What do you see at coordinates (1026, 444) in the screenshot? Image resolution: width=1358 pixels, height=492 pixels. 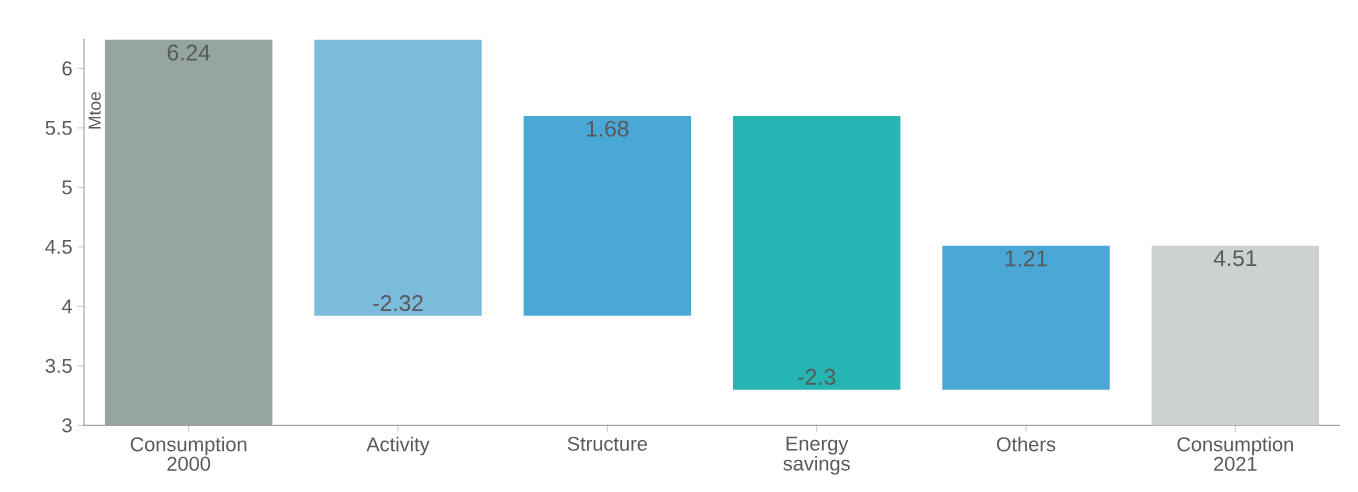 I see `x-tick-label: Others` at bounding box center [1026, 444].